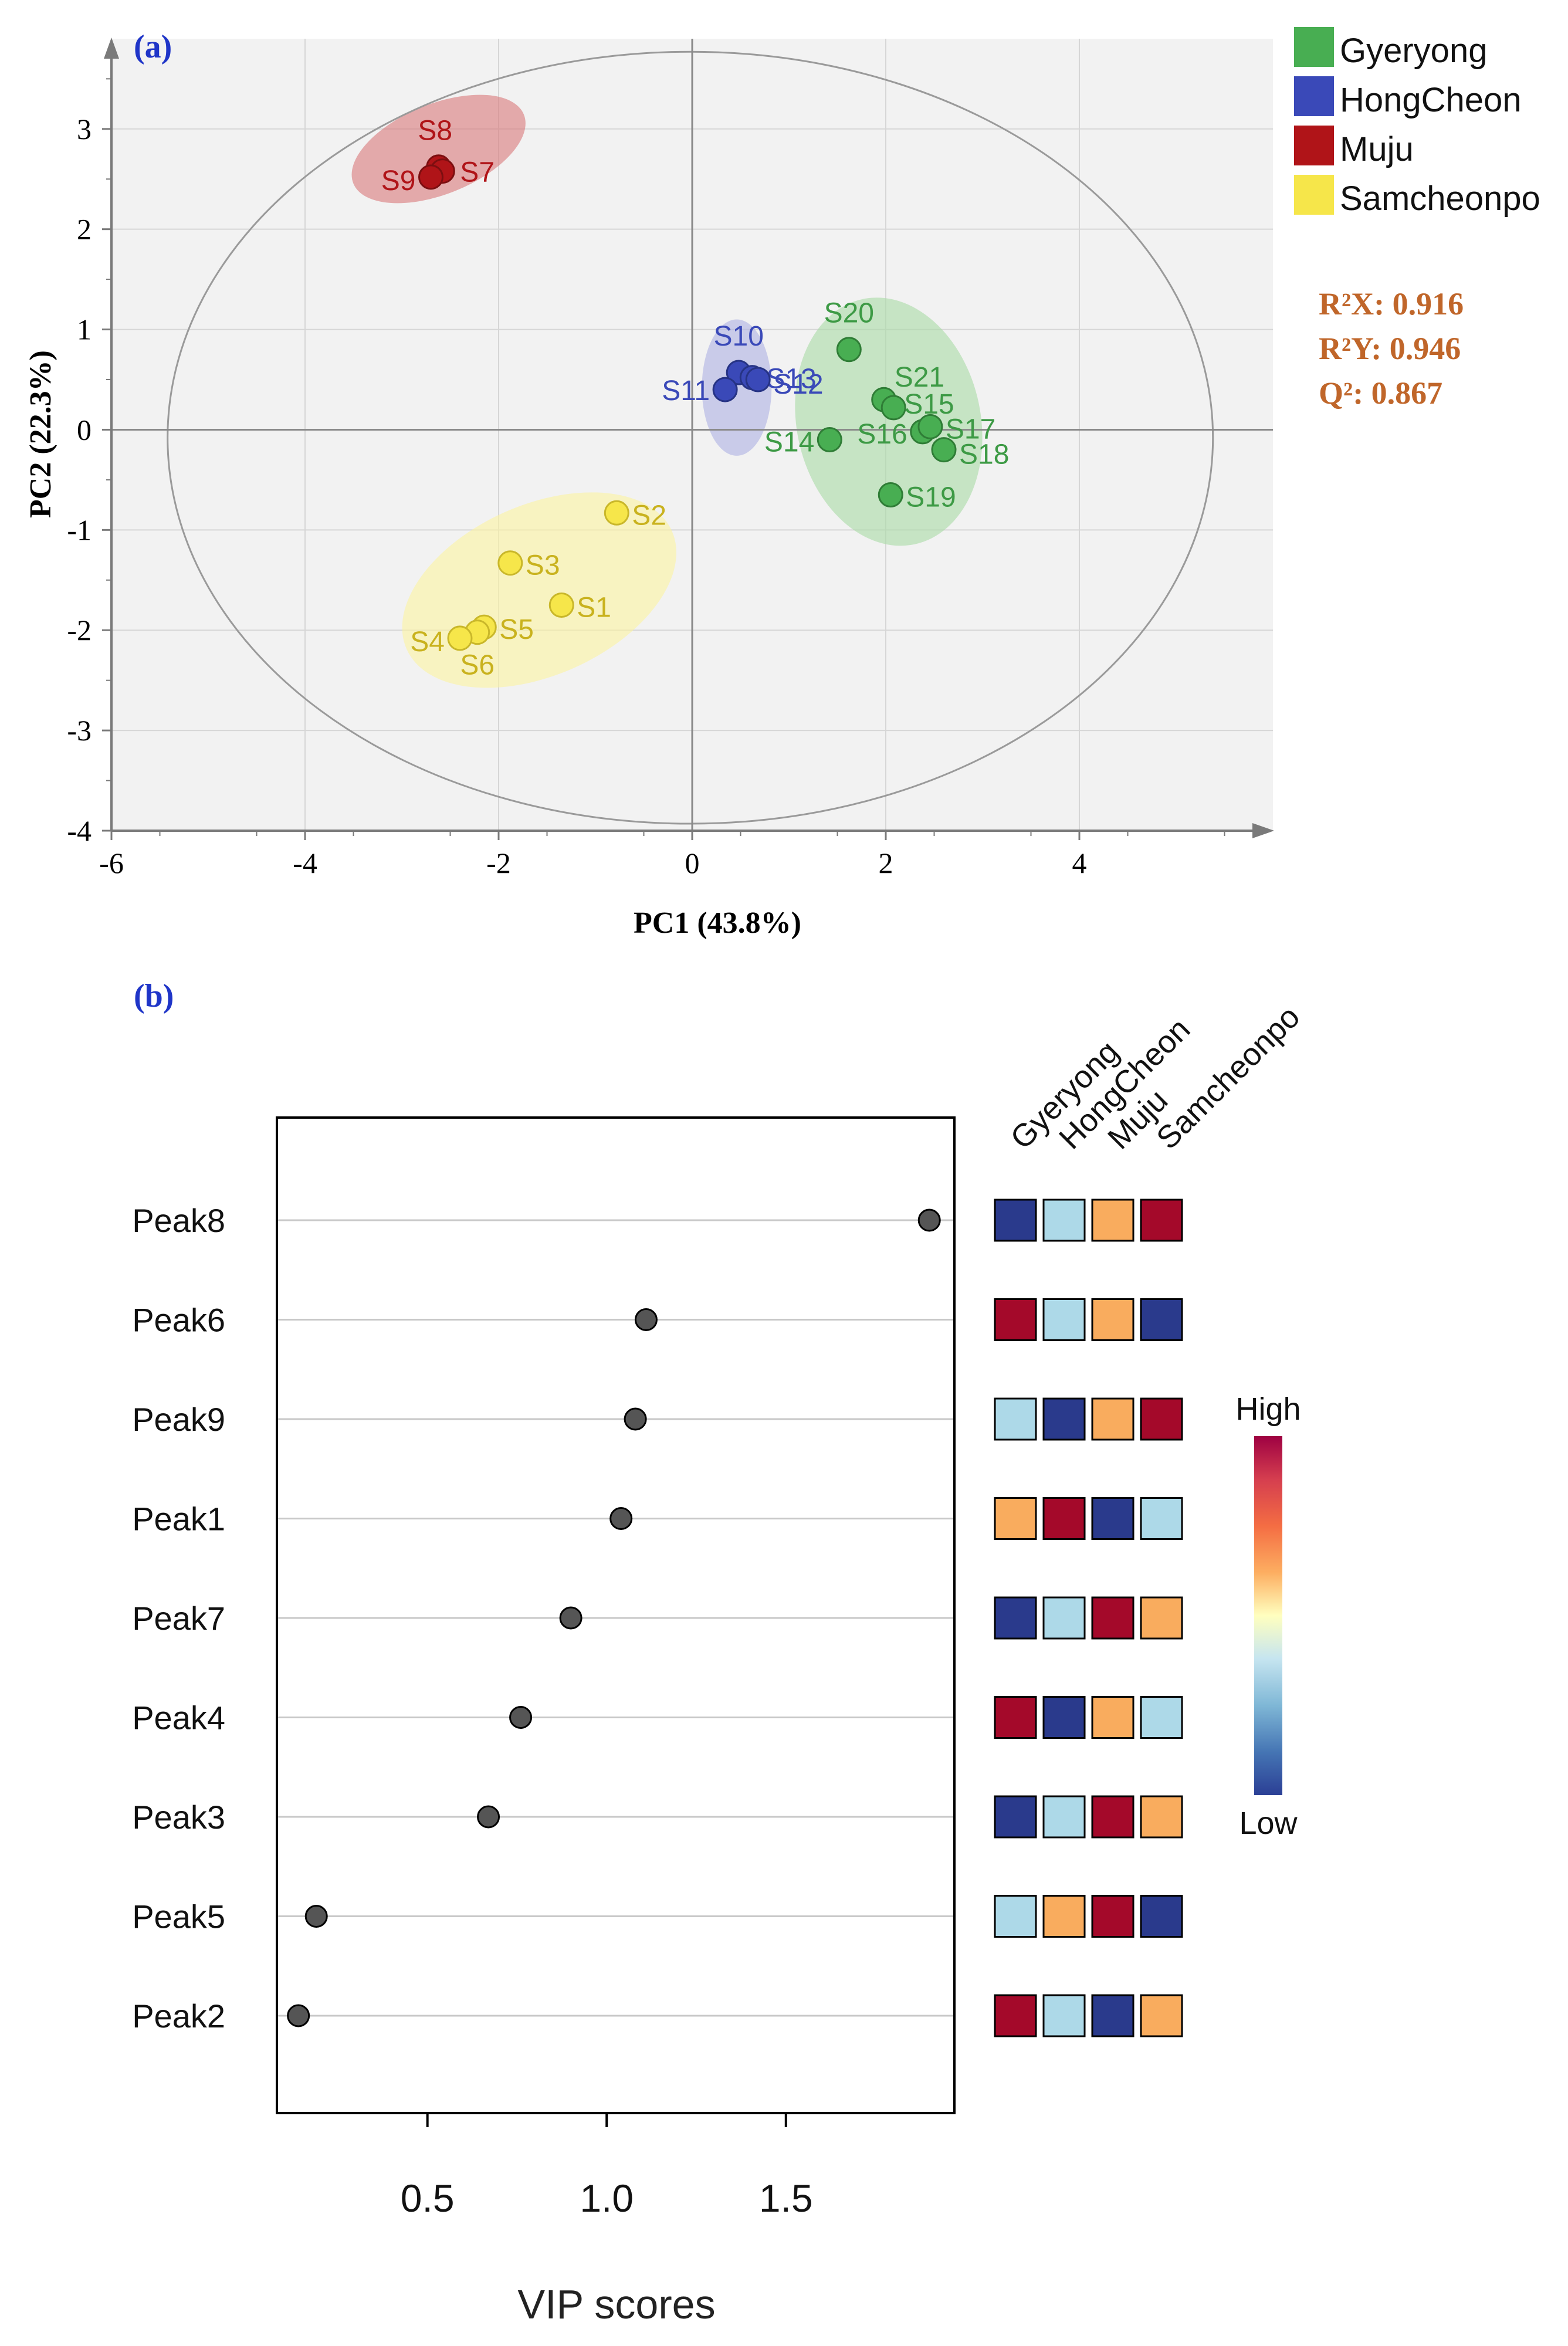 The height and width of the screenshot is (2346, 1568). What do you see at coordinates (1391, 303) in the screenshot?
I see `stat-r2x: R²X: 0.916` at bounding box center [1391, 303].